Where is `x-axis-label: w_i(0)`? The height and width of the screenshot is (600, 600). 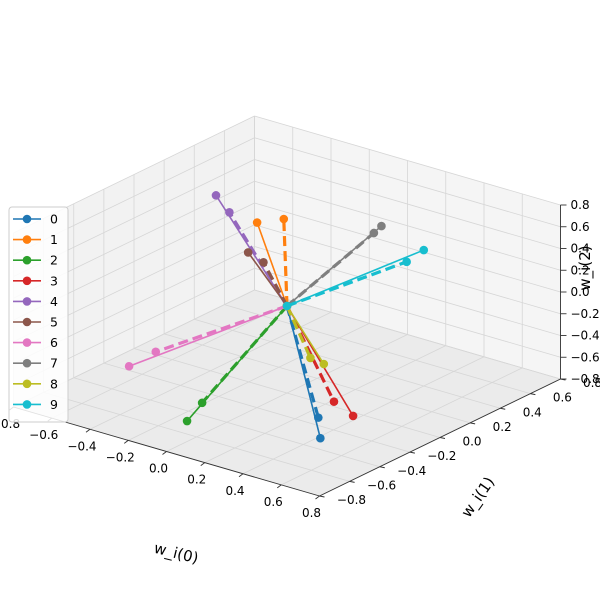 x-axis-label: w_i(0) is located at coordinates (176, 553).